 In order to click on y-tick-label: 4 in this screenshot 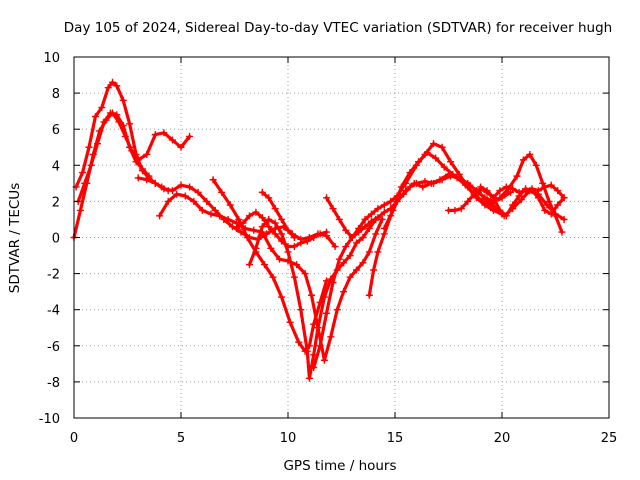, I will do `click(56, 166)`.